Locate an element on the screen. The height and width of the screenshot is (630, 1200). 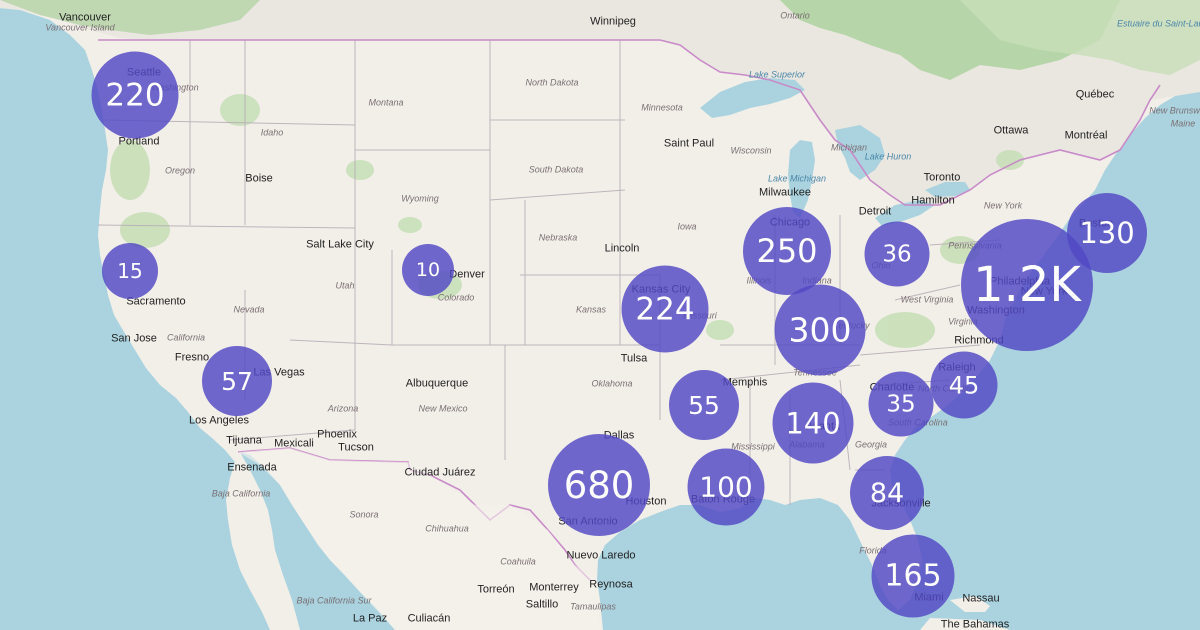
cluster-count: 55 is located at coordinates (704, 405).